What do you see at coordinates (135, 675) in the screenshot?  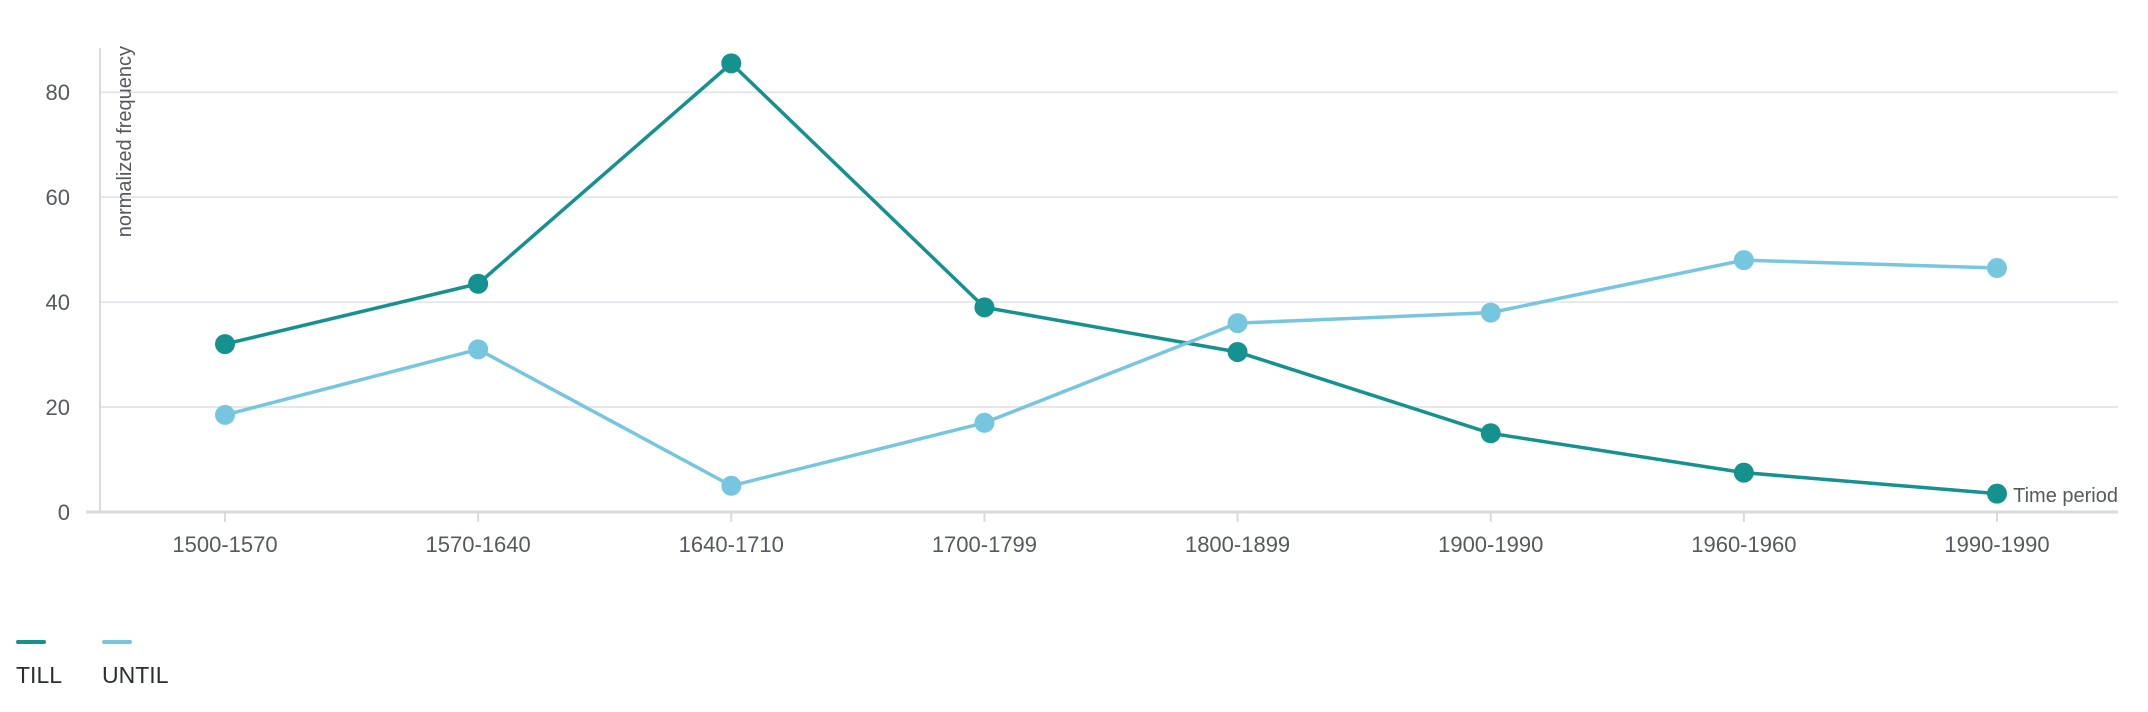 I see `legend-label-until: UNTIL` at bounding box center [135, 675].